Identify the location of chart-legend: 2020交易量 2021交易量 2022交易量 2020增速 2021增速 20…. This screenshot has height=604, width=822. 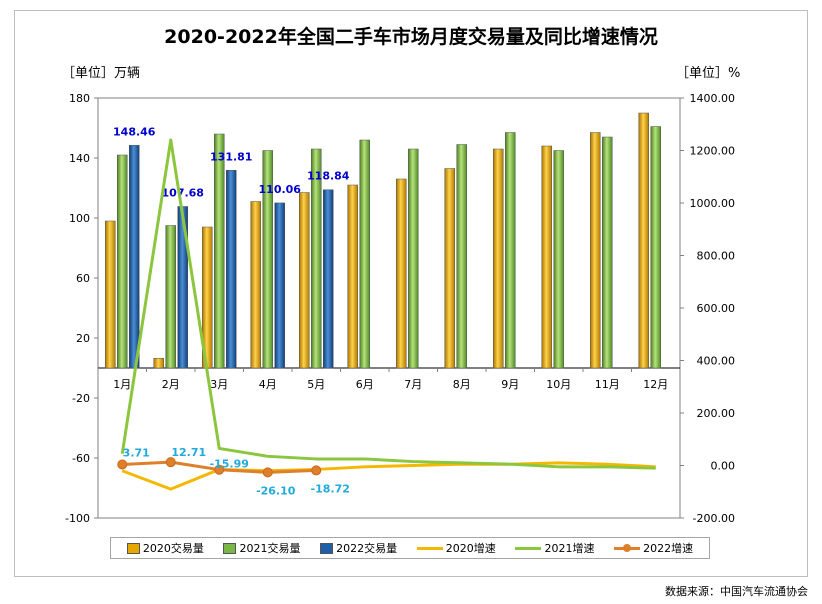
(410, 548).